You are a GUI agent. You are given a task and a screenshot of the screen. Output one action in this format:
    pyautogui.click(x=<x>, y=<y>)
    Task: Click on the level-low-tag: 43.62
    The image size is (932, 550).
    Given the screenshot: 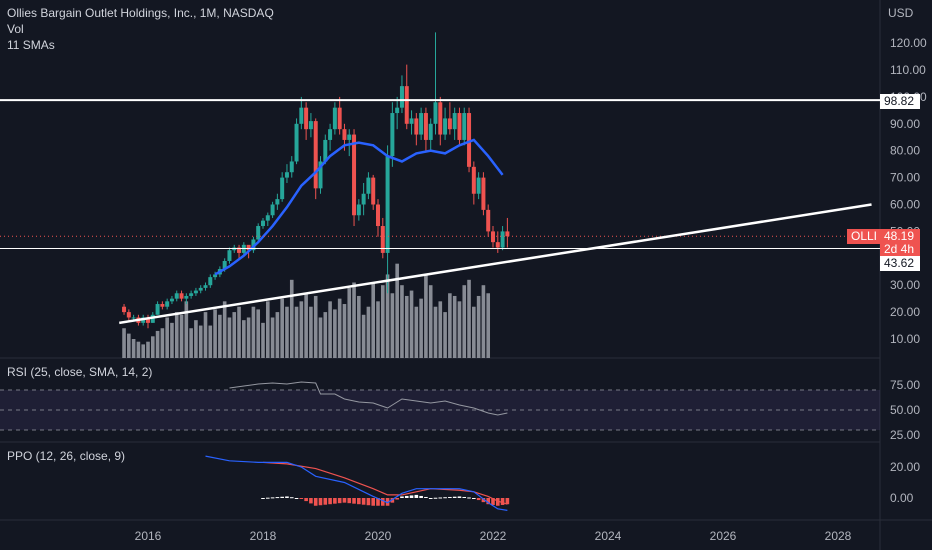 What is the action you would take?
    pyautogui.click(x=900, y=263)
    